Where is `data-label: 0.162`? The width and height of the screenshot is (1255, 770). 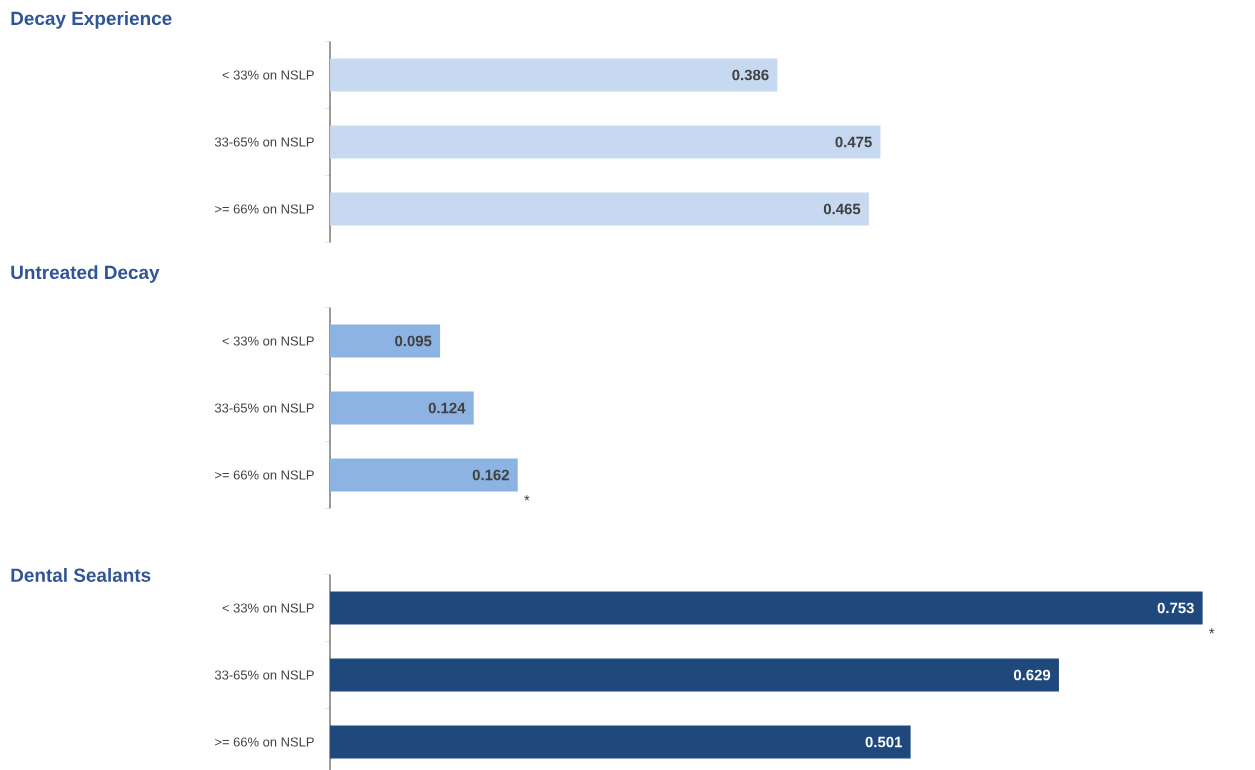 data-label: 0.162 is located at coordinates (490, 475).